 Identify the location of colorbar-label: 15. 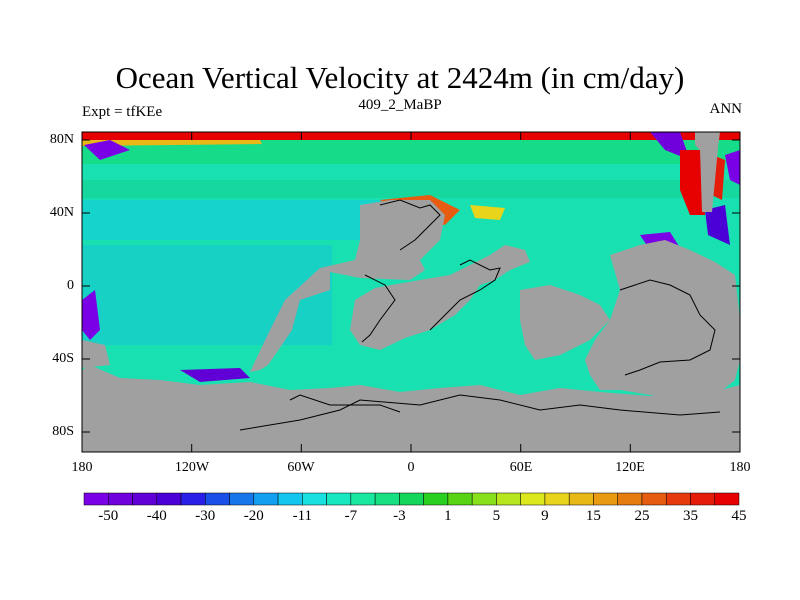
(593, 516).